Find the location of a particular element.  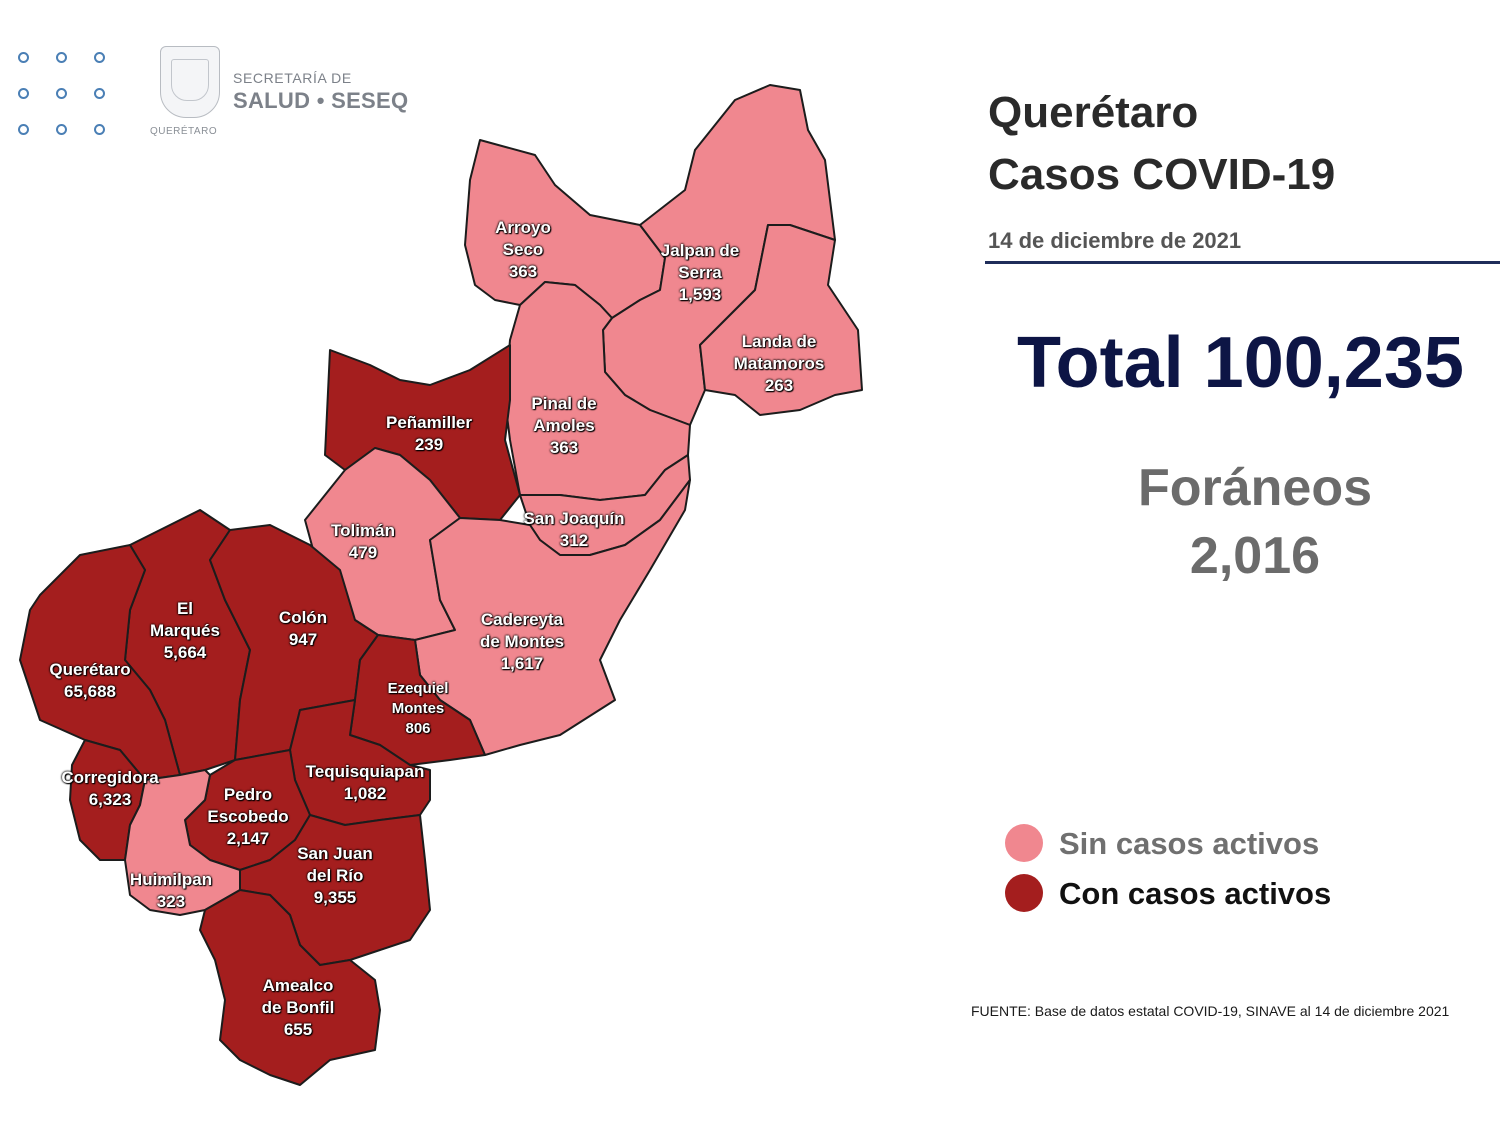

region-landa-de-matamoros is located at coordinates (781, 320).